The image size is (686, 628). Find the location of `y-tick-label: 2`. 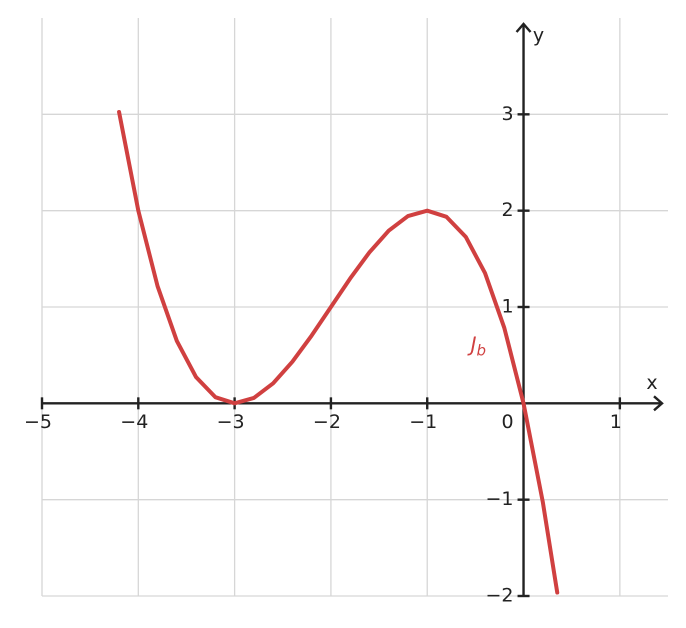

y-tick-label: 2 is located at coordinates (507, 210).